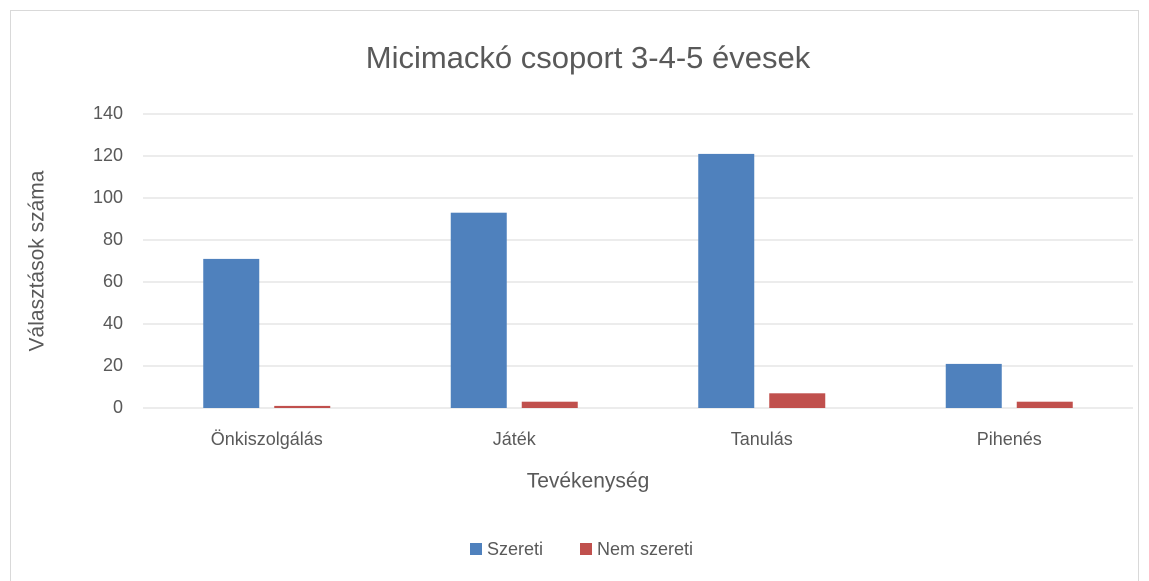 The width and height of the screenshot is (1149, 581). I want to click on y-tick-label: 0, so click(118, 407).